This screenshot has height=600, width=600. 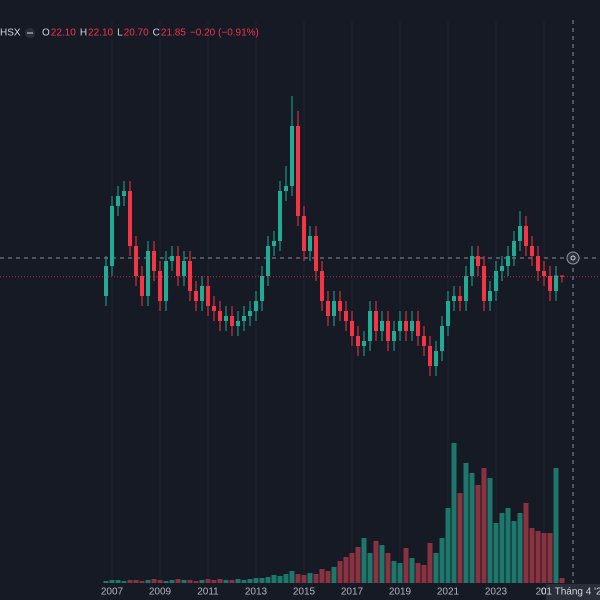 I want to click on x-tick-label: 2021, so click(x=448, y=592).